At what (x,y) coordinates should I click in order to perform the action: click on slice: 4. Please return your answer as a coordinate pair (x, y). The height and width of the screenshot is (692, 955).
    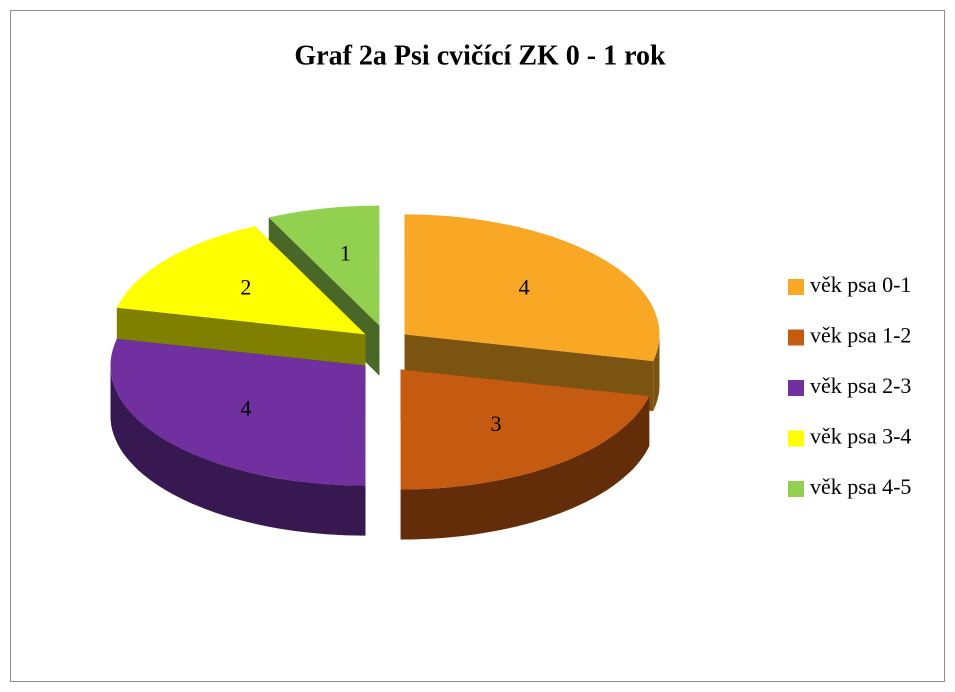
    Looking at the image, I should click on (238, 437).